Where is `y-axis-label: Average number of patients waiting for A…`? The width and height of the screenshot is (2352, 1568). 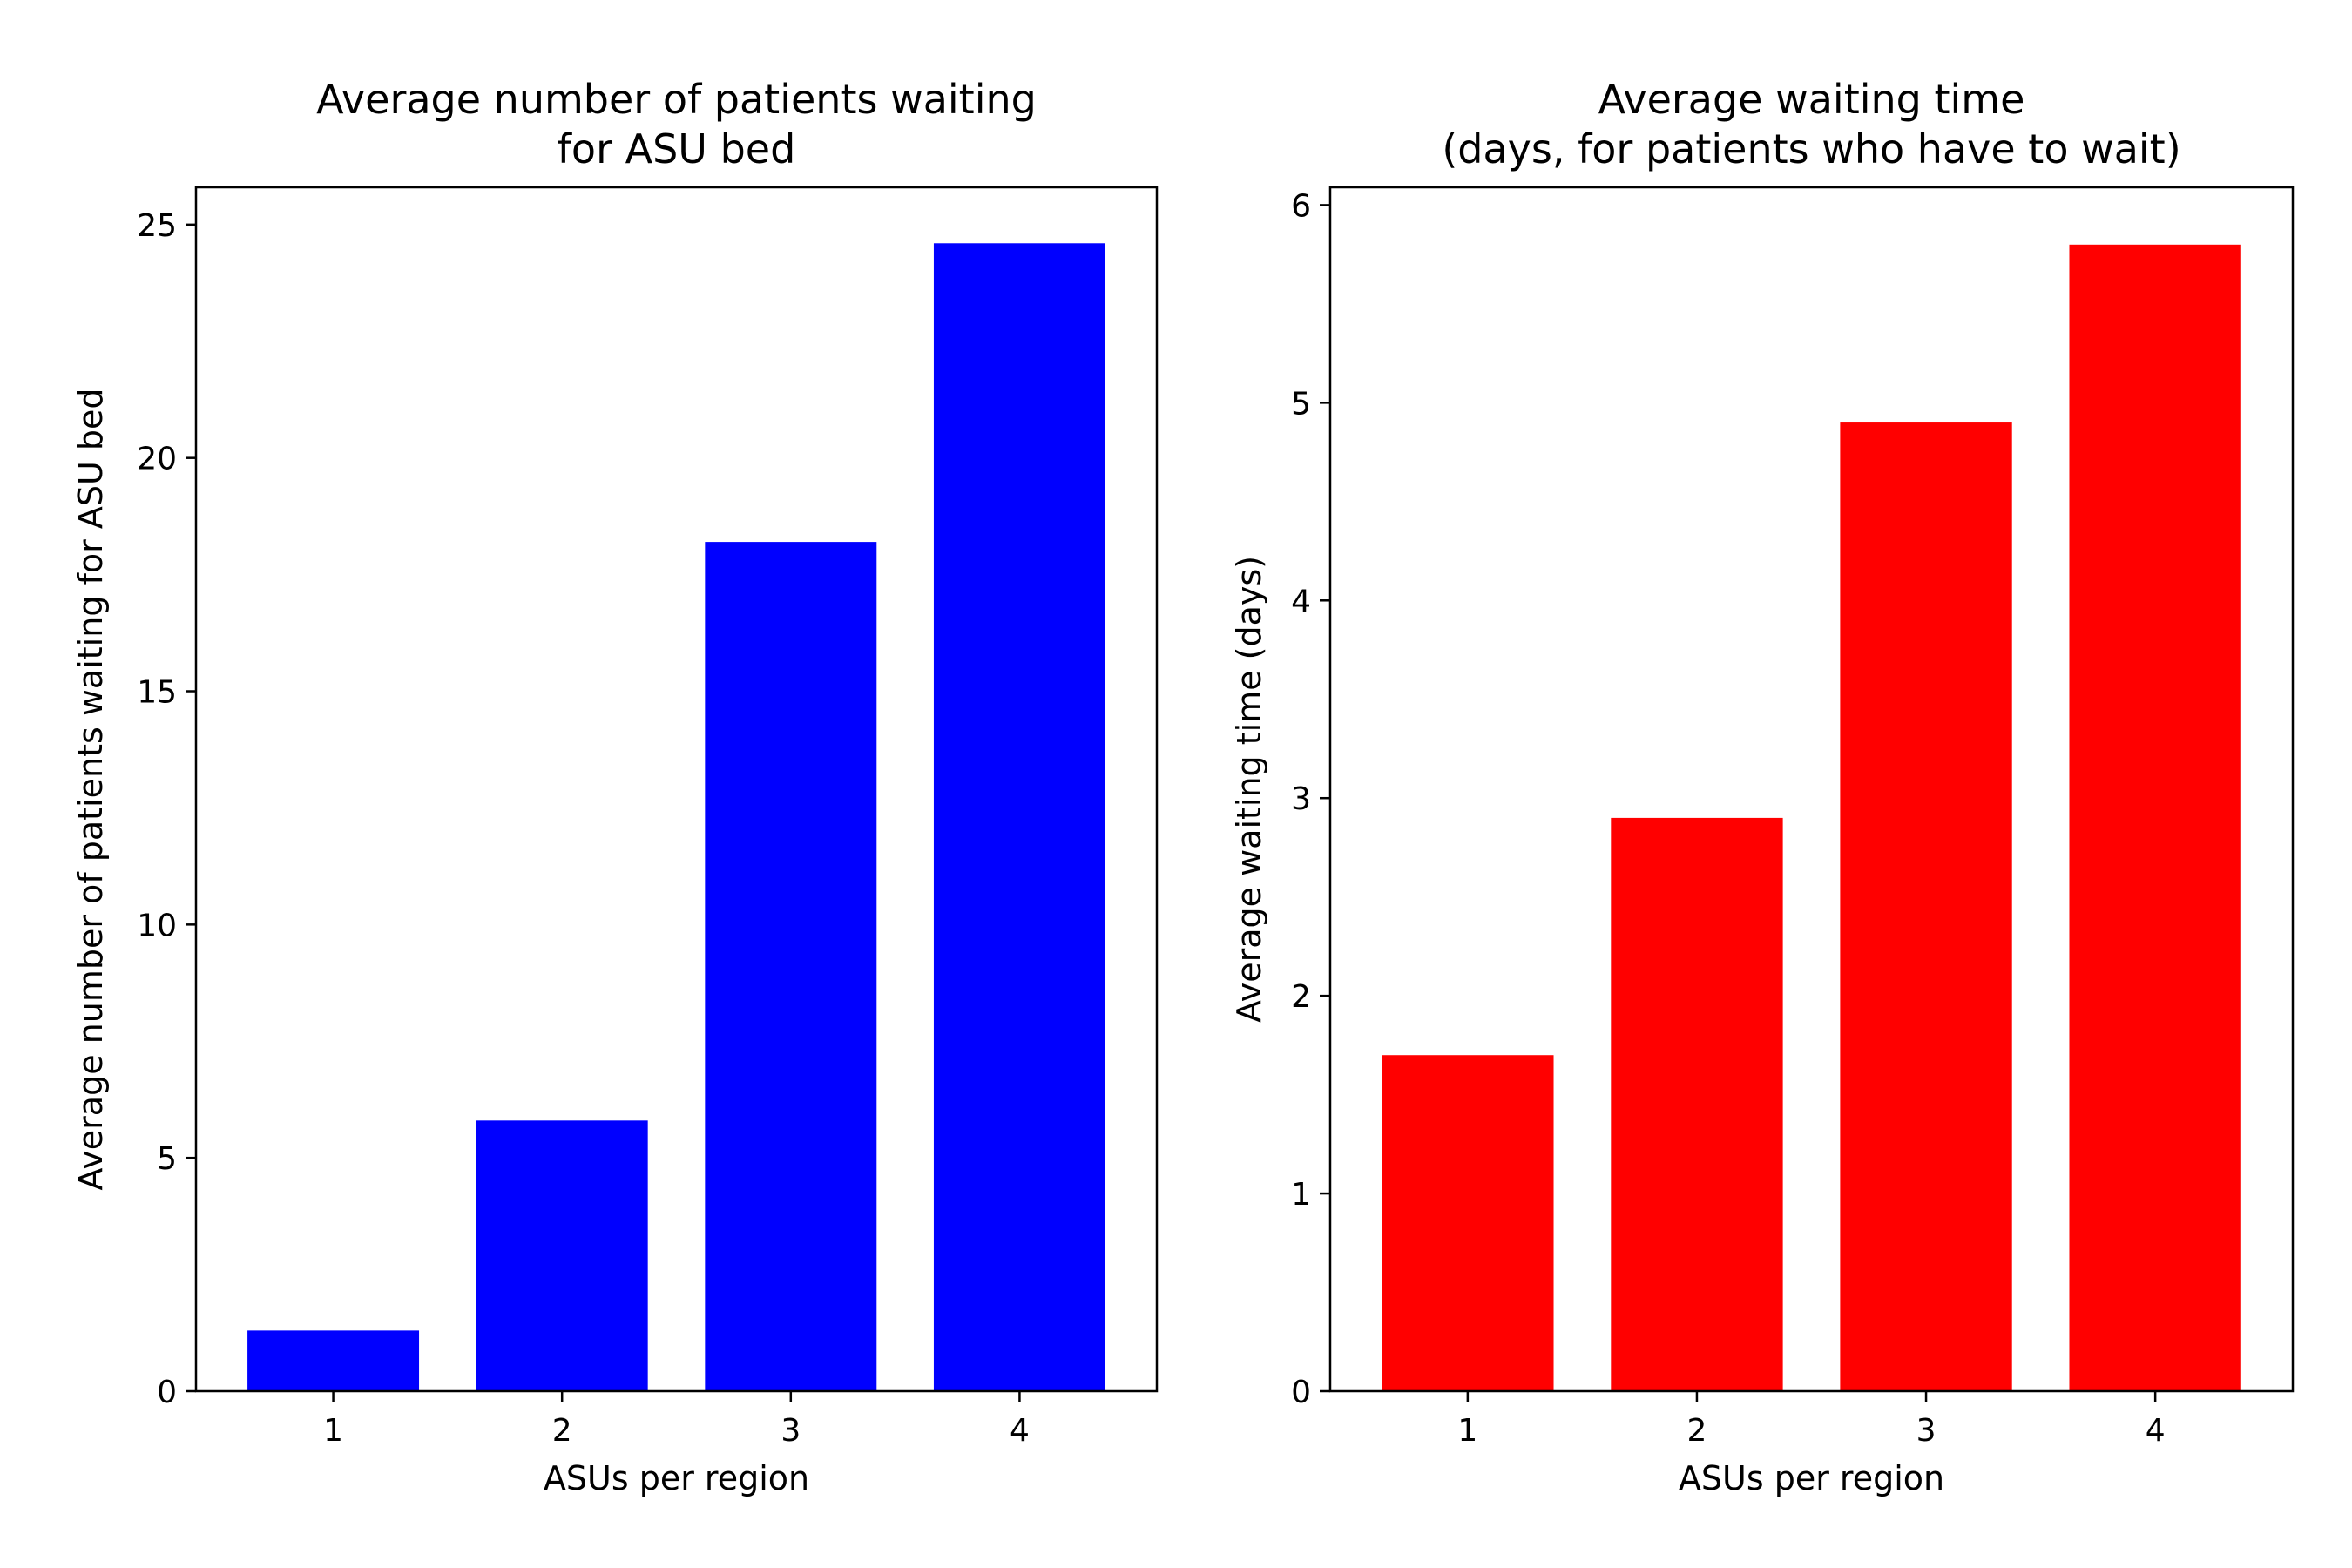
y-axis-label: Average number of patients waiting for A… is located at coordinates (90, 790).